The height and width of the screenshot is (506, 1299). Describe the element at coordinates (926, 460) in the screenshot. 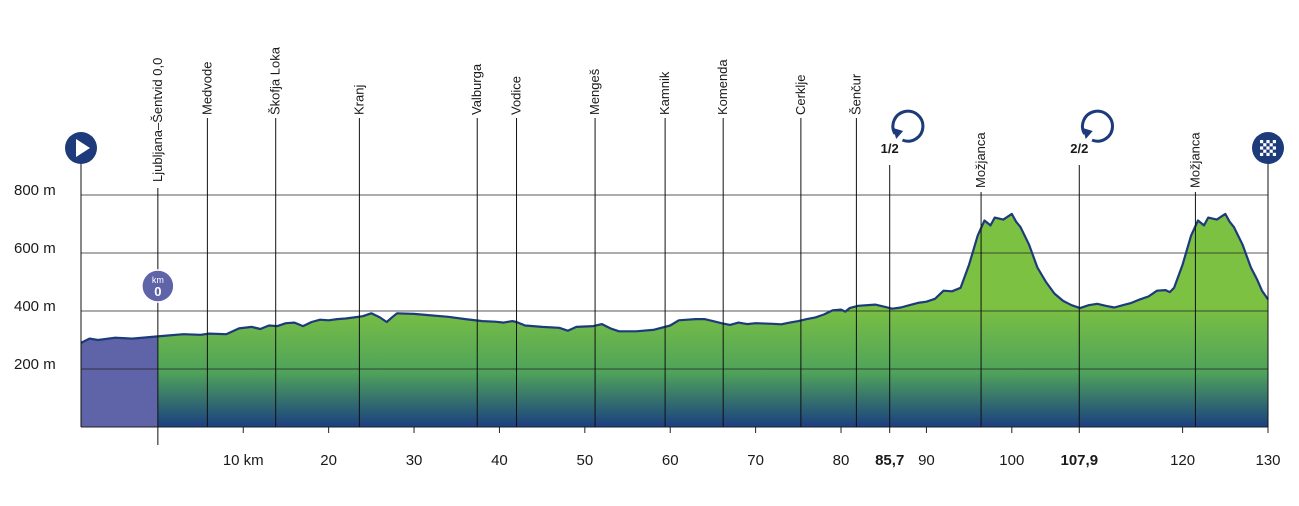

I see `x-tick-label: 90` at that location.